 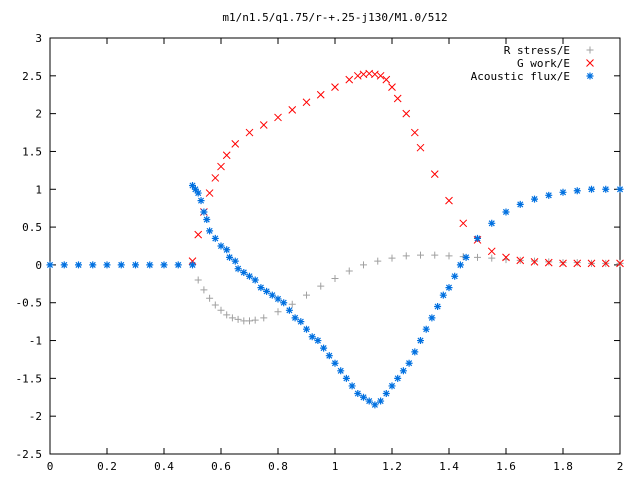 I want to click on x-tick-label: 0.8, so click(x=278, y=466).